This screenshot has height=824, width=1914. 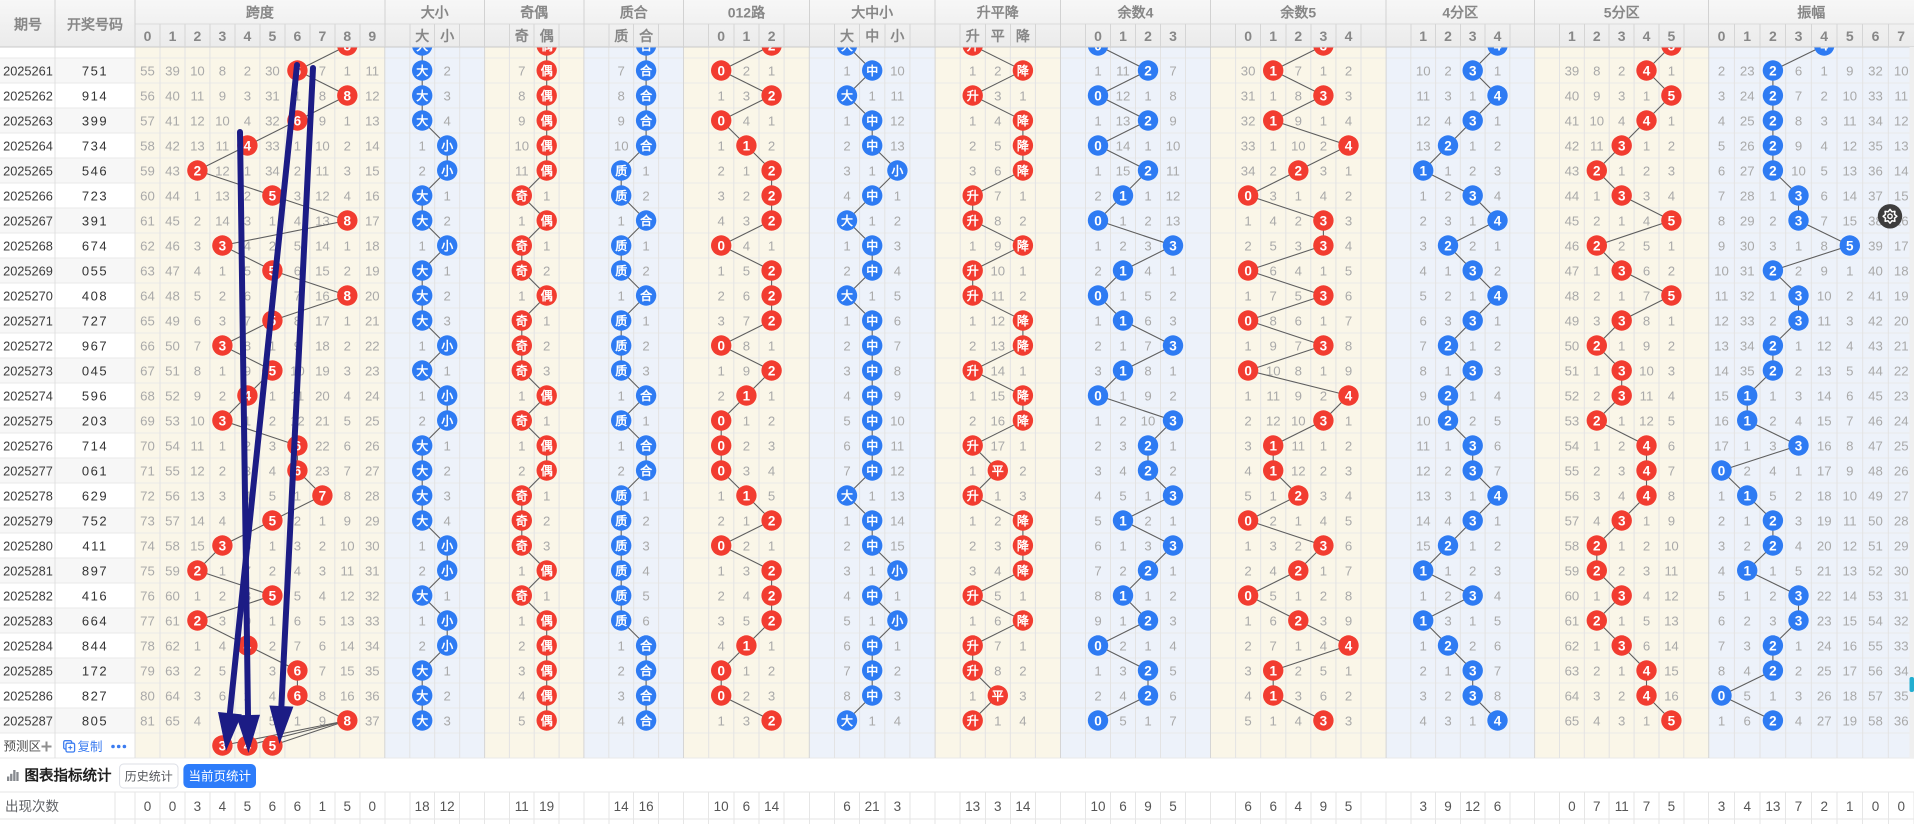 I want to click on svg-text: 33, so click(x=1747, y=321).